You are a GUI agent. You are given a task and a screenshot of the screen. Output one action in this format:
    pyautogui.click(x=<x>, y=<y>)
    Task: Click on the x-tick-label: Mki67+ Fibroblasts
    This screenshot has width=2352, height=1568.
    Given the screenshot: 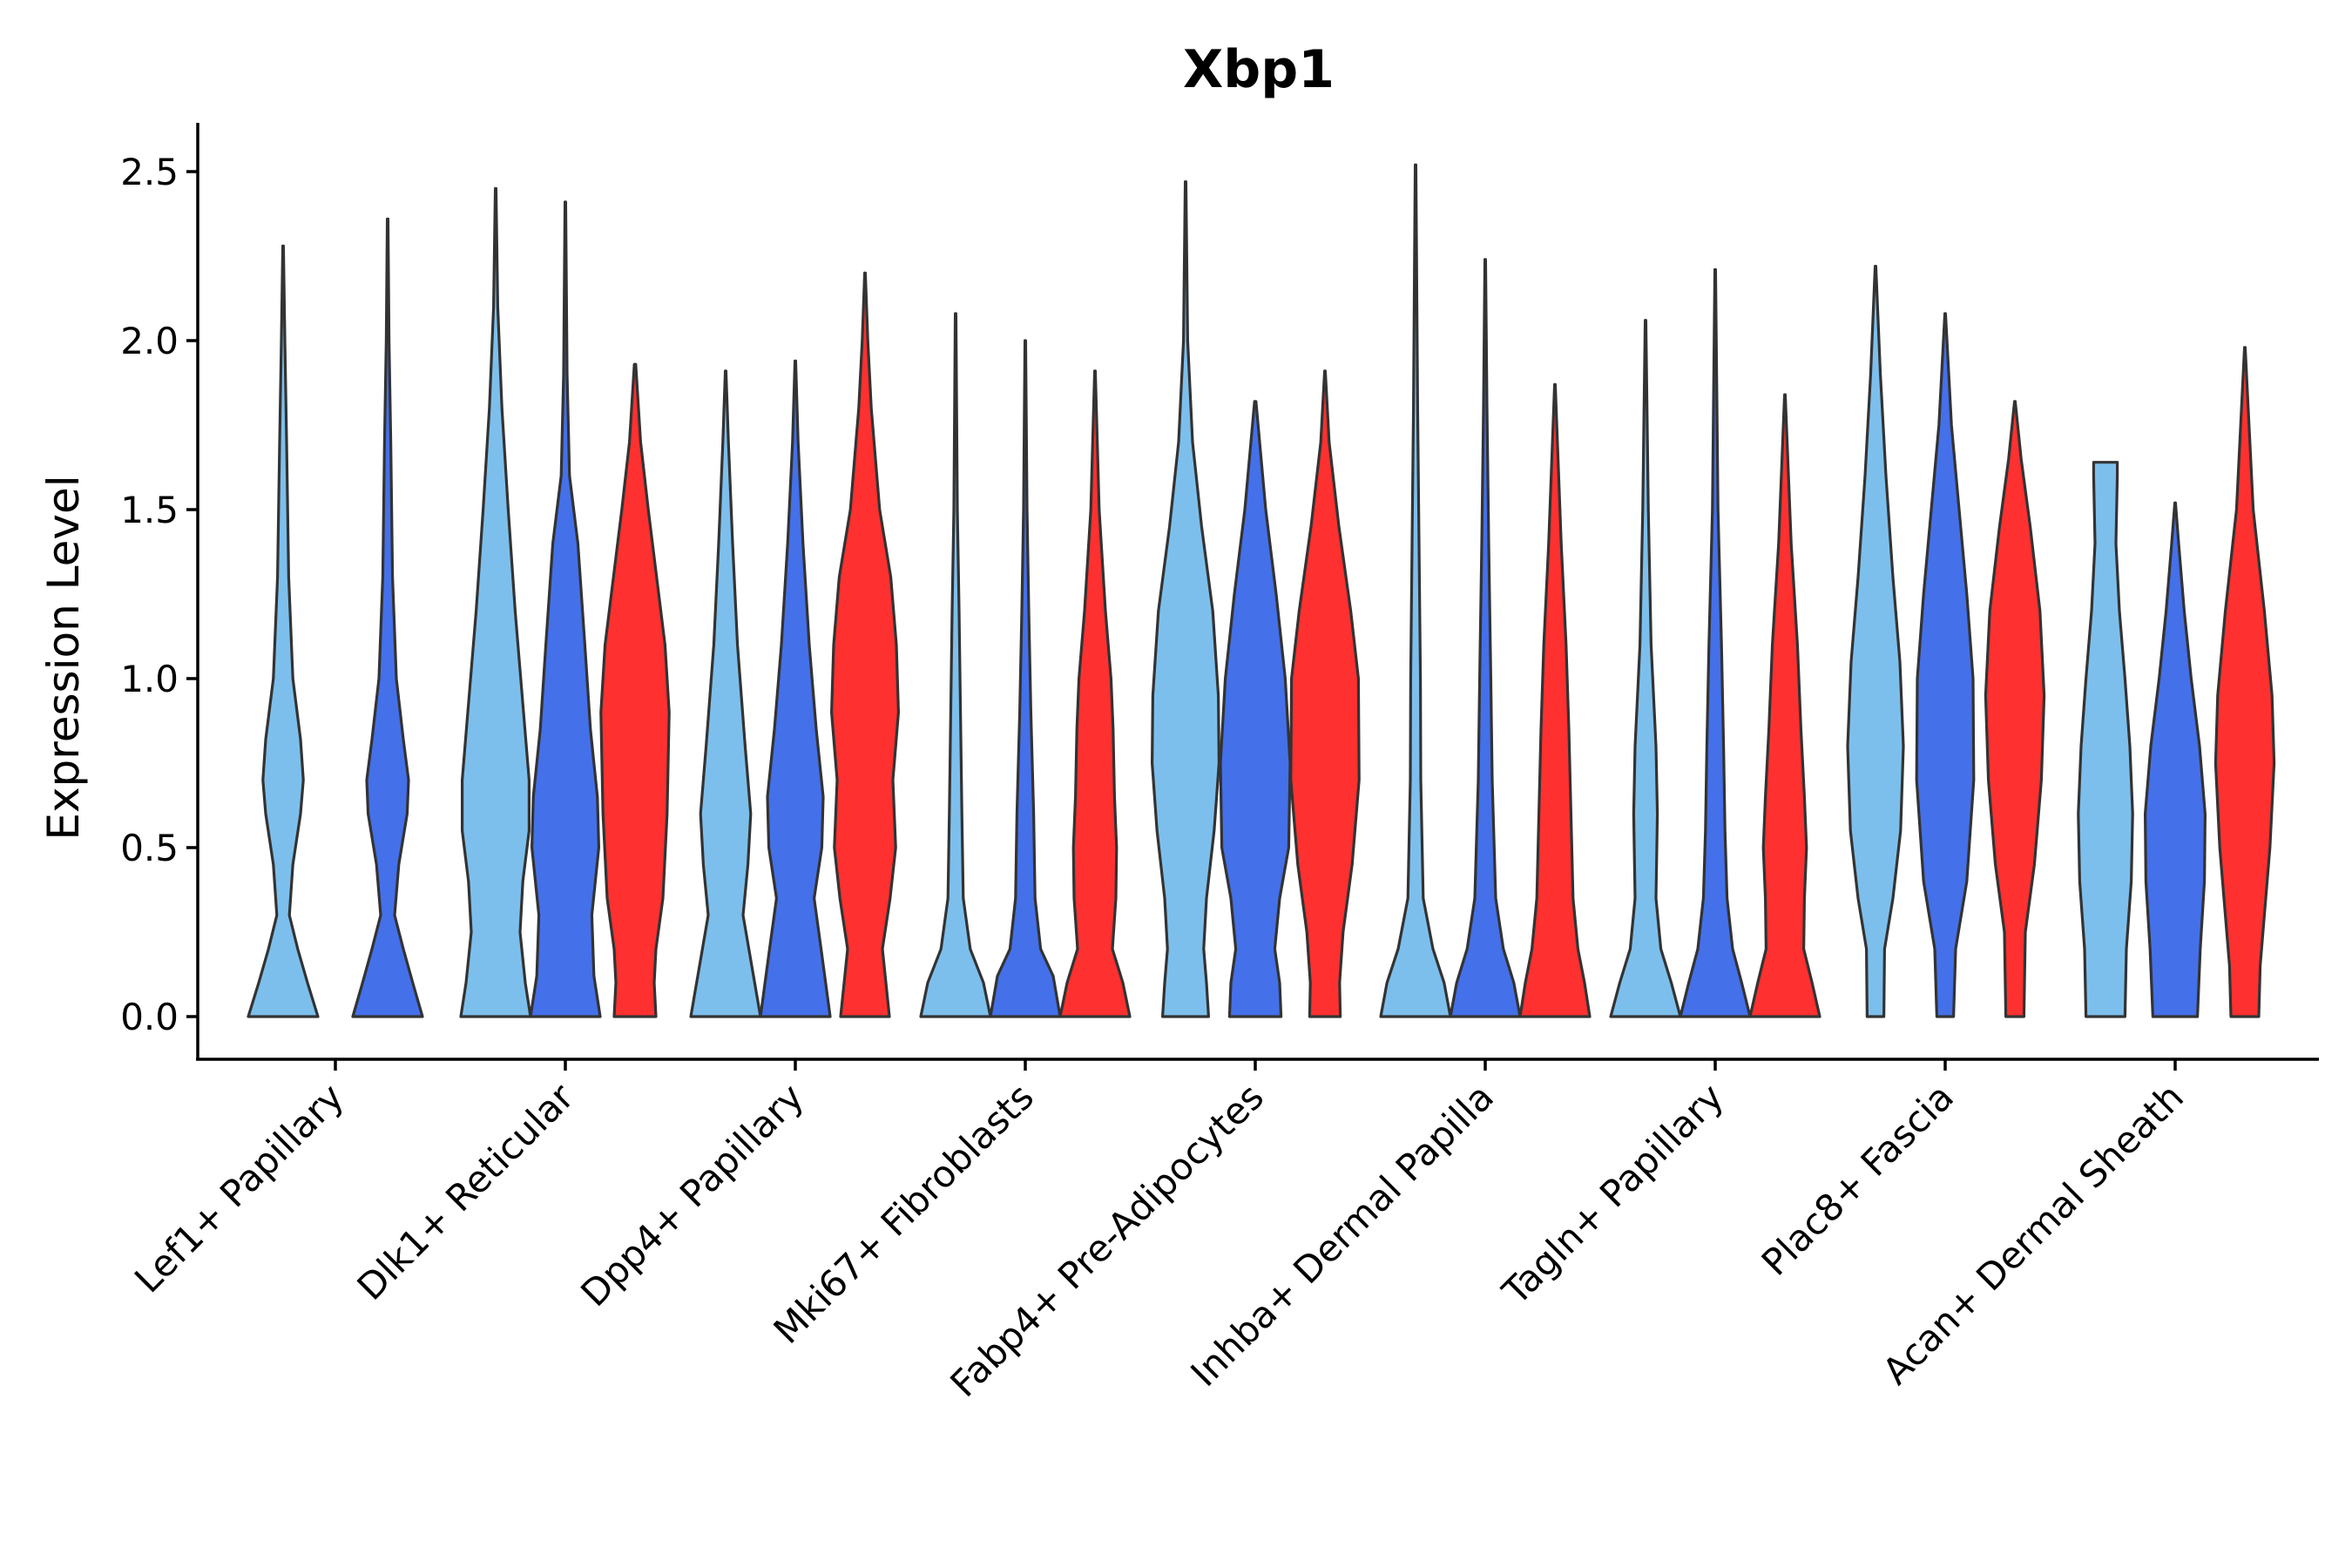 What is the action you would take?
    pyautogui.click(x=904, y=1213)
    